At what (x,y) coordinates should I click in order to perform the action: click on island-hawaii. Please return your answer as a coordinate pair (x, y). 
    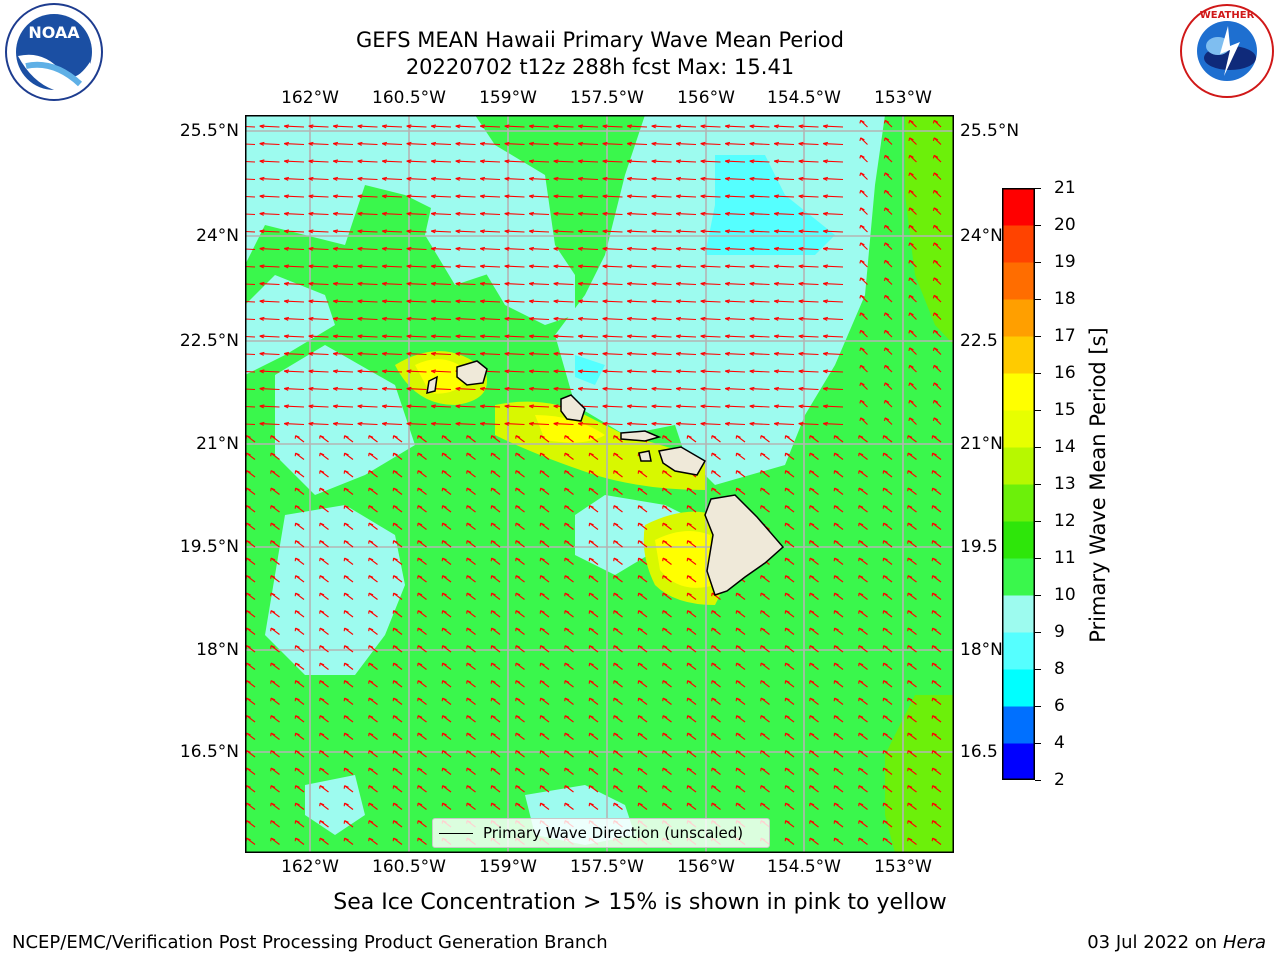
    Looking at the image, I should click on (744, 545).